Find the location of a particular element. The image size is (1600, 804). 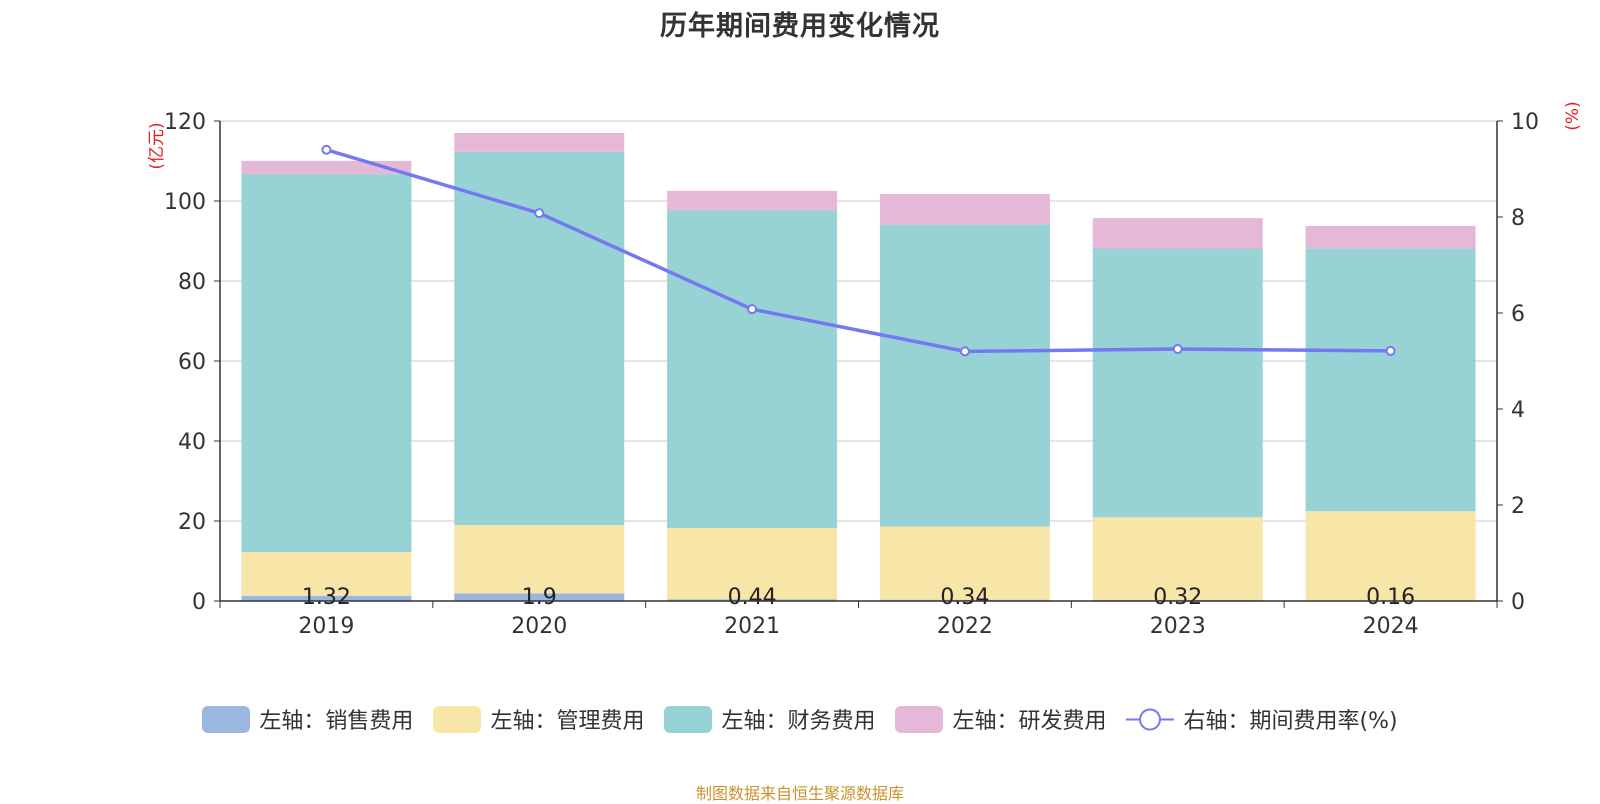

x-axis-tick-label: 2022 is located at coordinates (965, 626).